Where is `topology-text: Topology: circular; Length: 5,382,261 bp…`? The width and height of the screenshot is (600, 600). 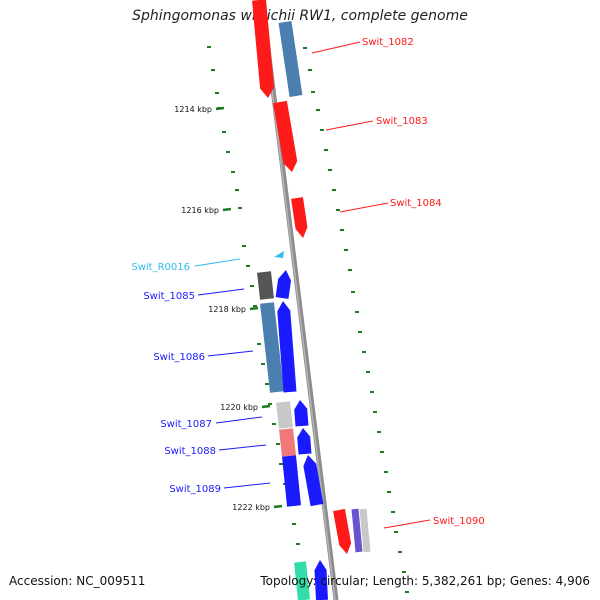 topology-text: Topology: circular; Length: 5,382,261 bp… is located at coordinates (425, 581).